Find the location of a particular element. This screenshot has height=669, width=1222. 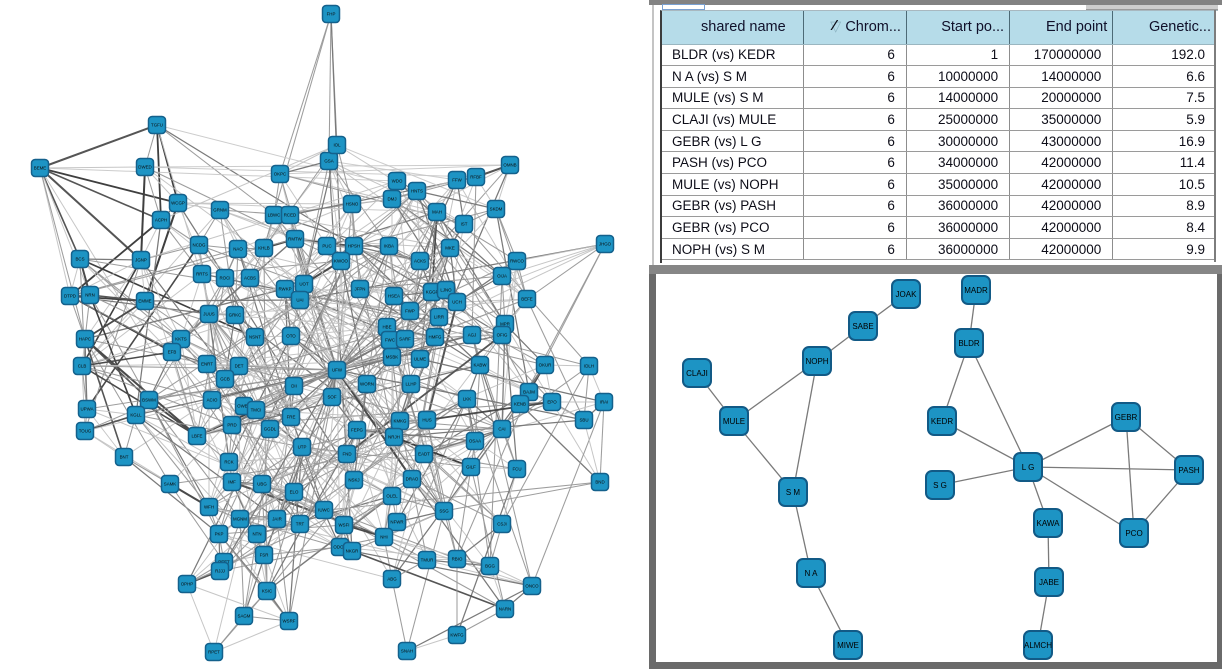

svg-text: L G is located at coordinates (1028, 467).